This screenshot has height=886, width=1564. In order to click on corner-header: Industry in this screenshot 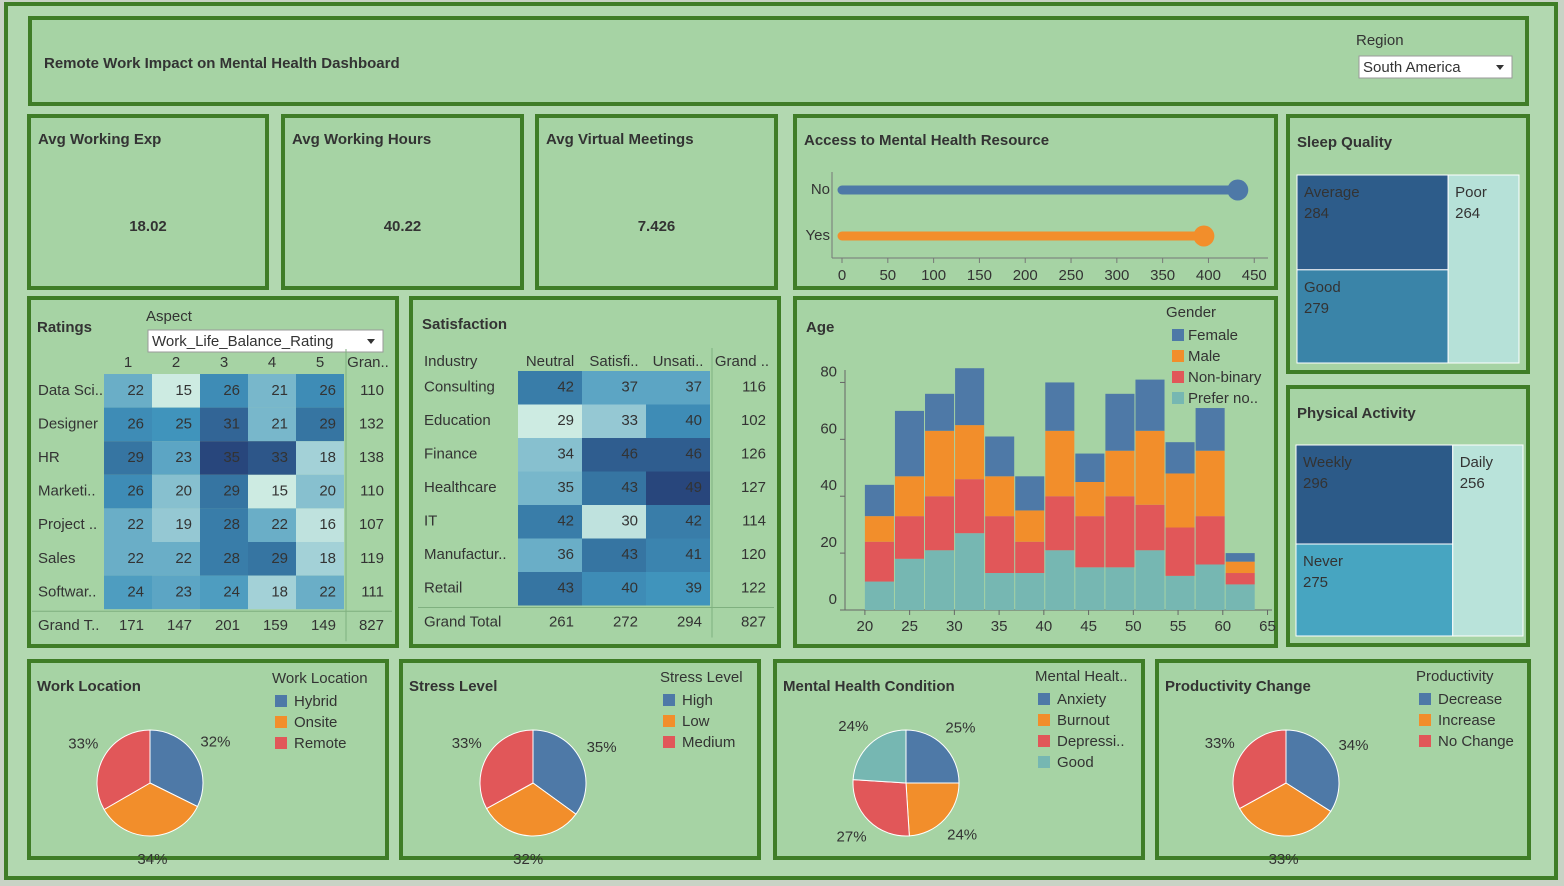, I will do `click(451, 361)`.